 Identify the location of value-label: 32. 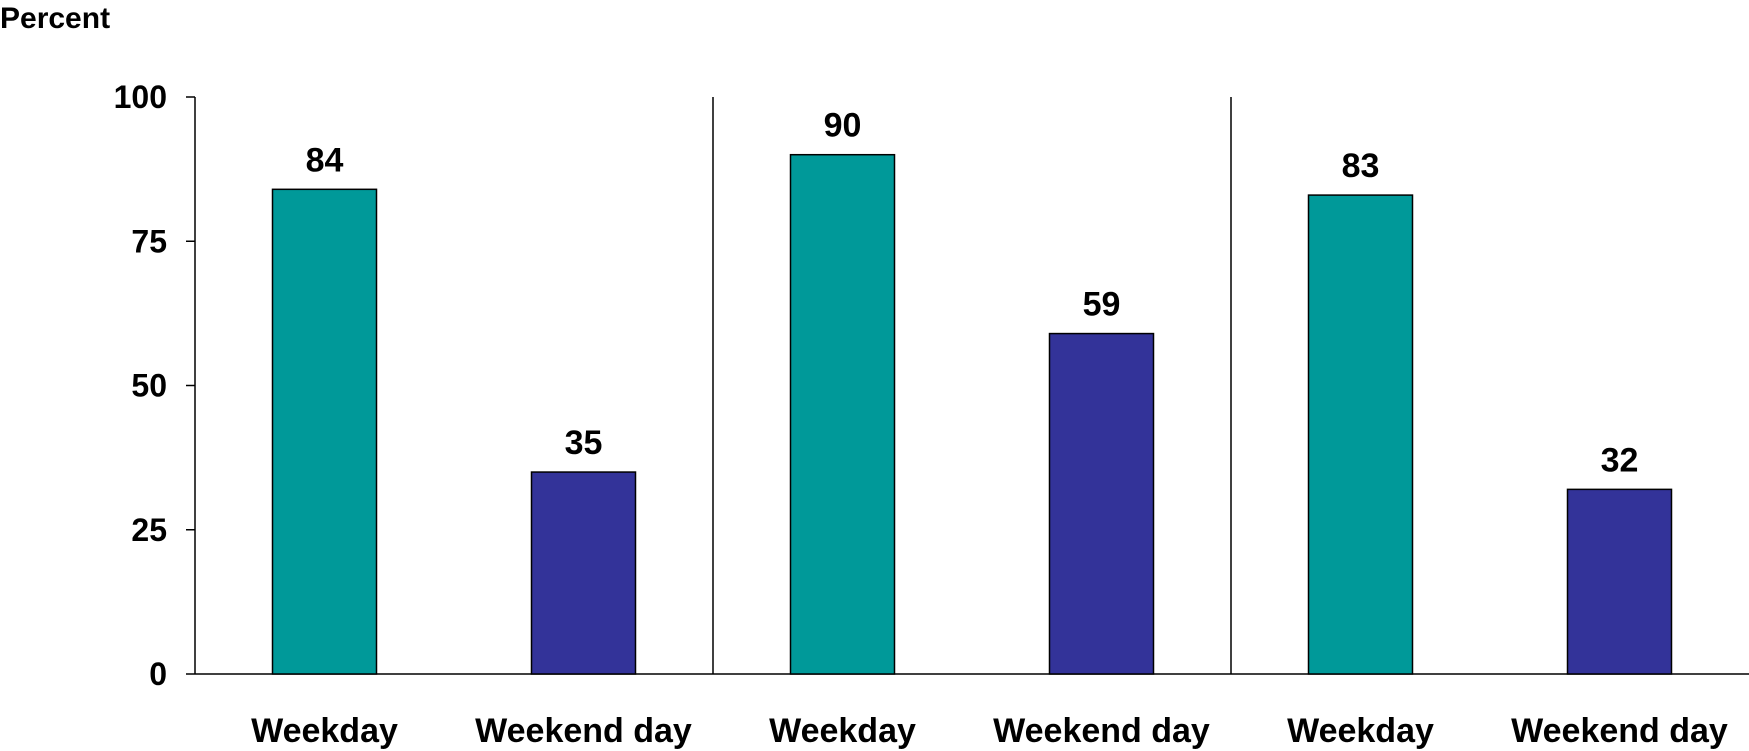
(1620, 460).